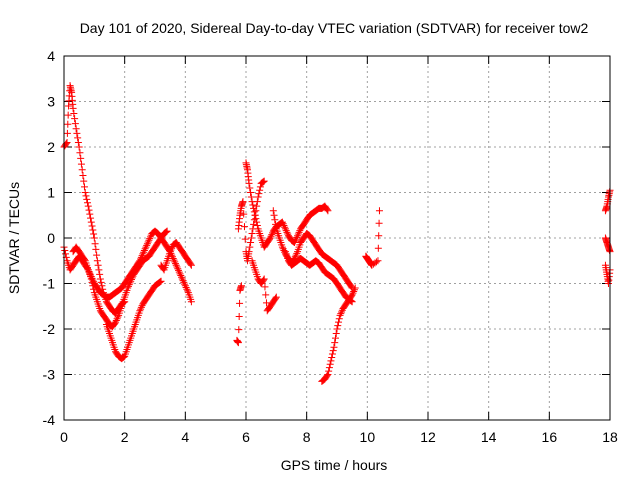 This screenshot has width=640, height=480. I want to click on y-tick-label: 4, so click(51, 56).